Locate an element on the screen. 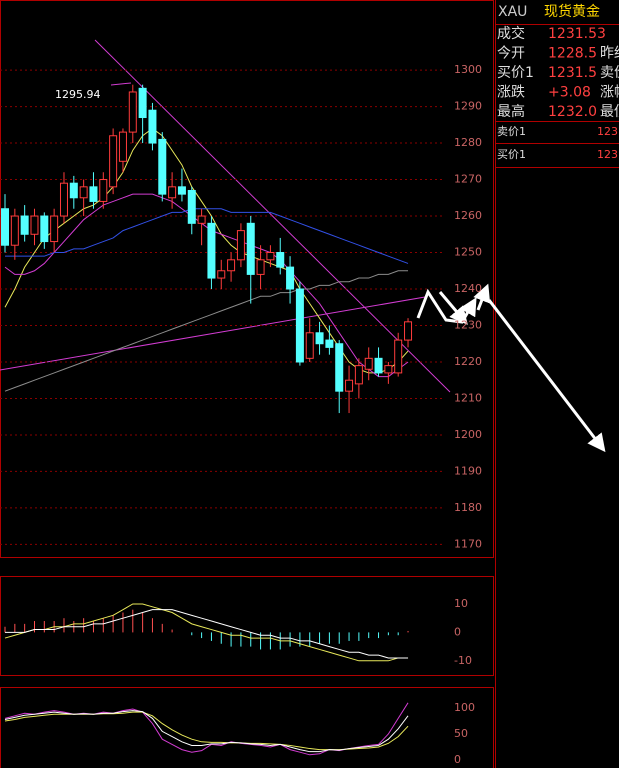 This screenshot has width=619, height=768. quote-value: 1231.5 is located at coordinates (572, 73).